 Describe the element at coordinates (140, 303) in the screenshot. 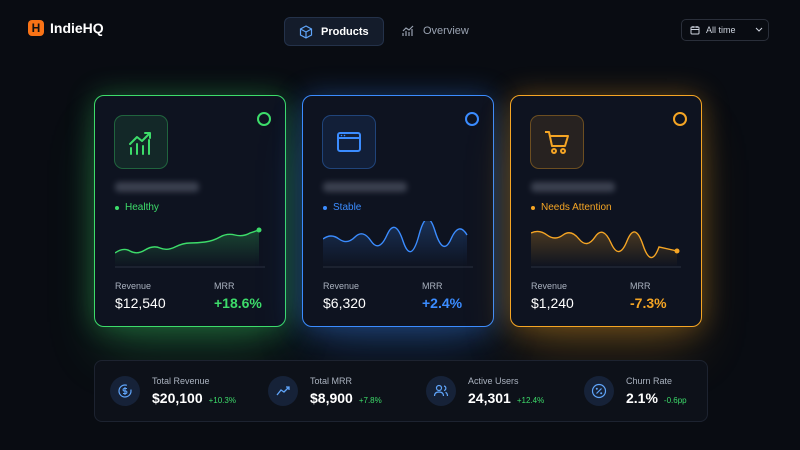

I see `revenue-value: $12,540` at that location.